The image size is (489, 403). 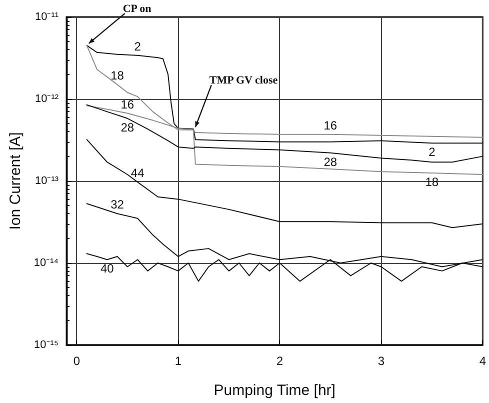 What do you see at coordinates (137, 173) in the screenshot?
I see `series-label: 44` at bounding box center [137, 173].